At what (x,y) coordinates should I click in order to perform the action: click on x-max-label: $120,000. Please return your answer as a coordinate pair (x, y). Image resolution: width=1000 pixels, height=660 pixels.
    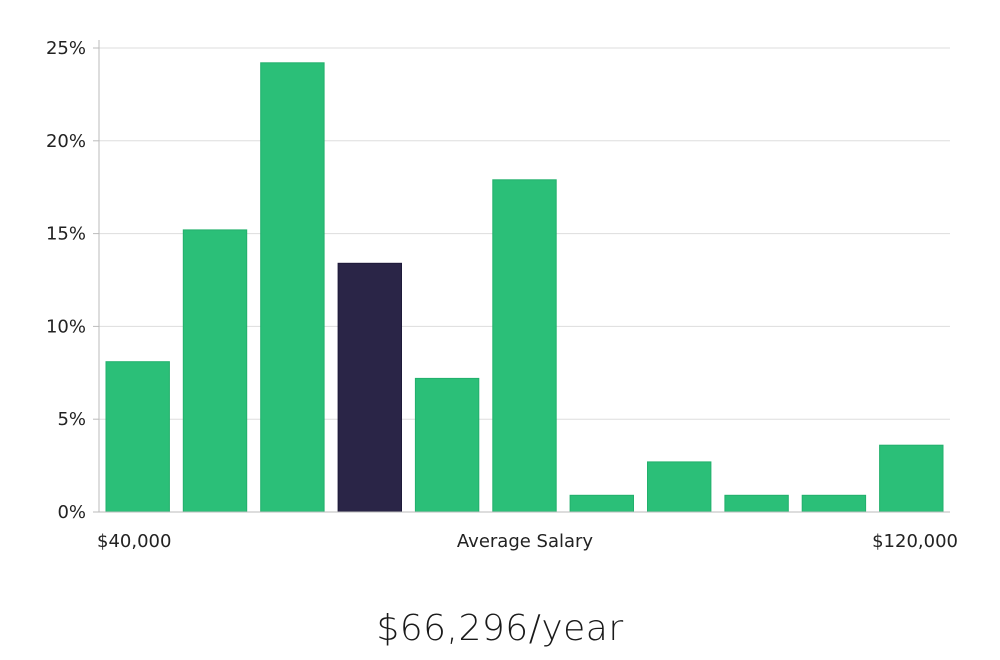
    Looking at the image, I should click on (915, 541).